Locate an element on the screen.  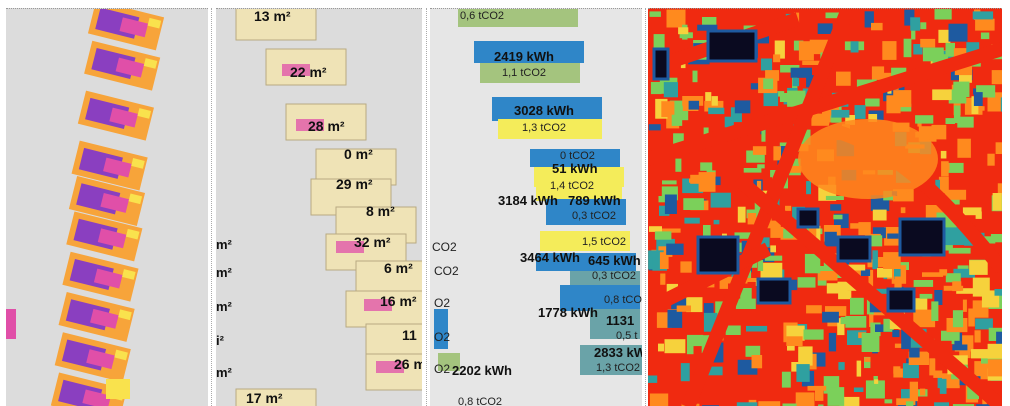
kwh-label: 1778 kWh is located at coordinates (568, 312).